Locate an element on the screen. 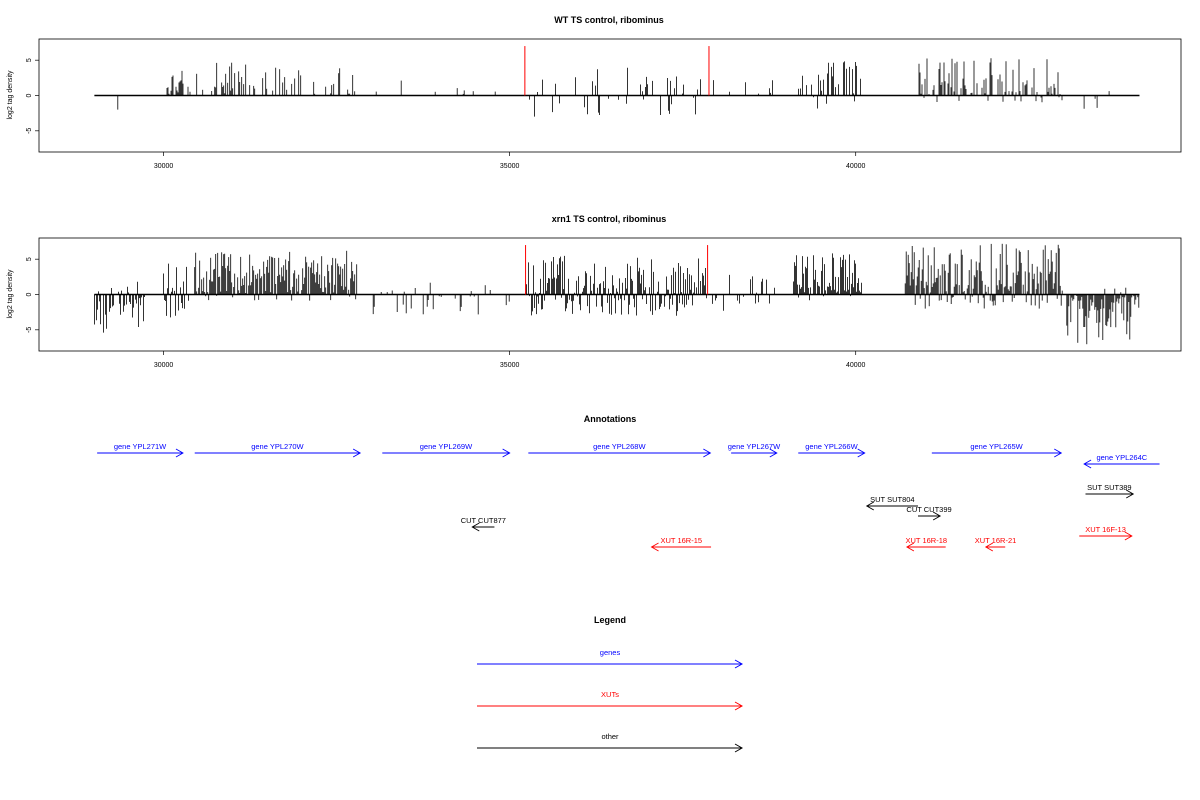 The image size is (1200, 800). feature-xut-16r-15: XUT 16R-15 is located at coordinates (681, 544).